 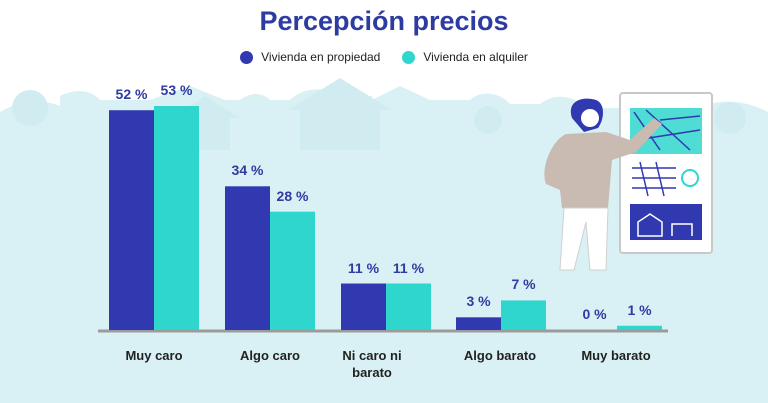 I want to click on legend-swatch-alquiler, so click(x=409, y=57).